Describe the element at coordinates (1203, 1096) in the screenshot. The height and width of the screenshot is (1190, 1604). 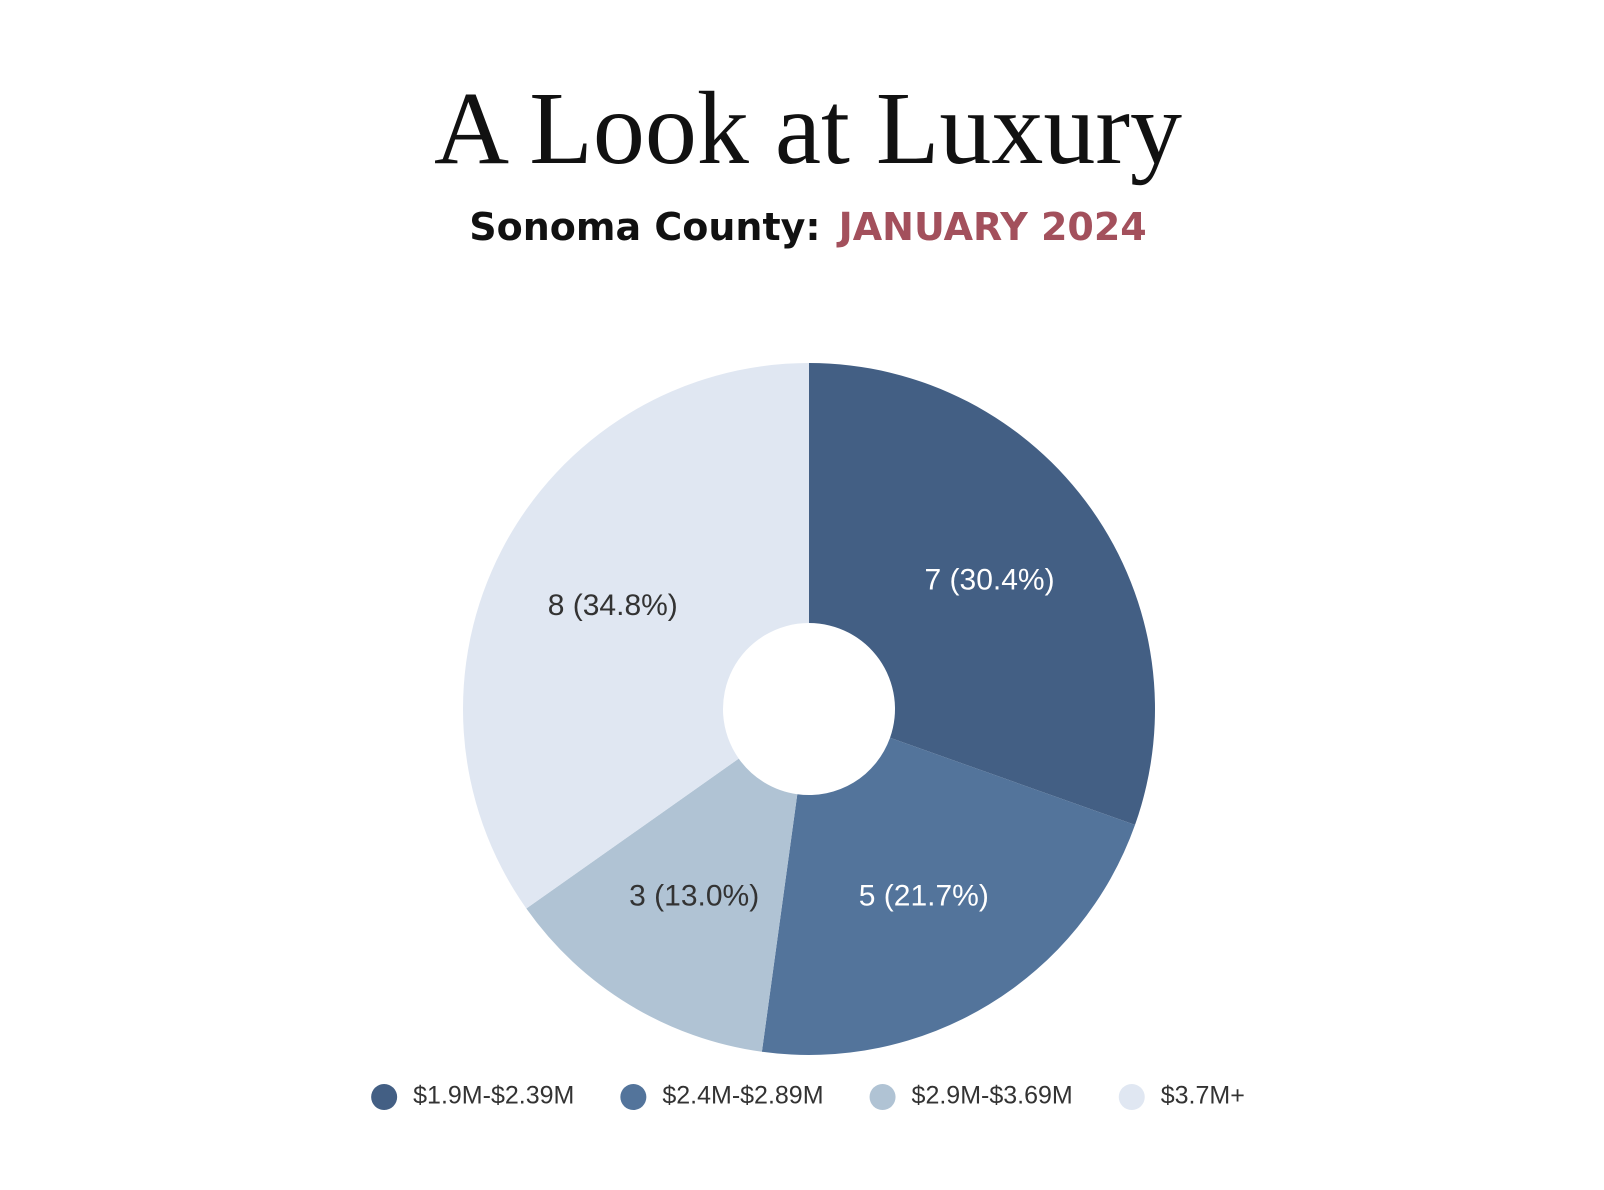
I see `legend-label: $3.7M+` at that location.